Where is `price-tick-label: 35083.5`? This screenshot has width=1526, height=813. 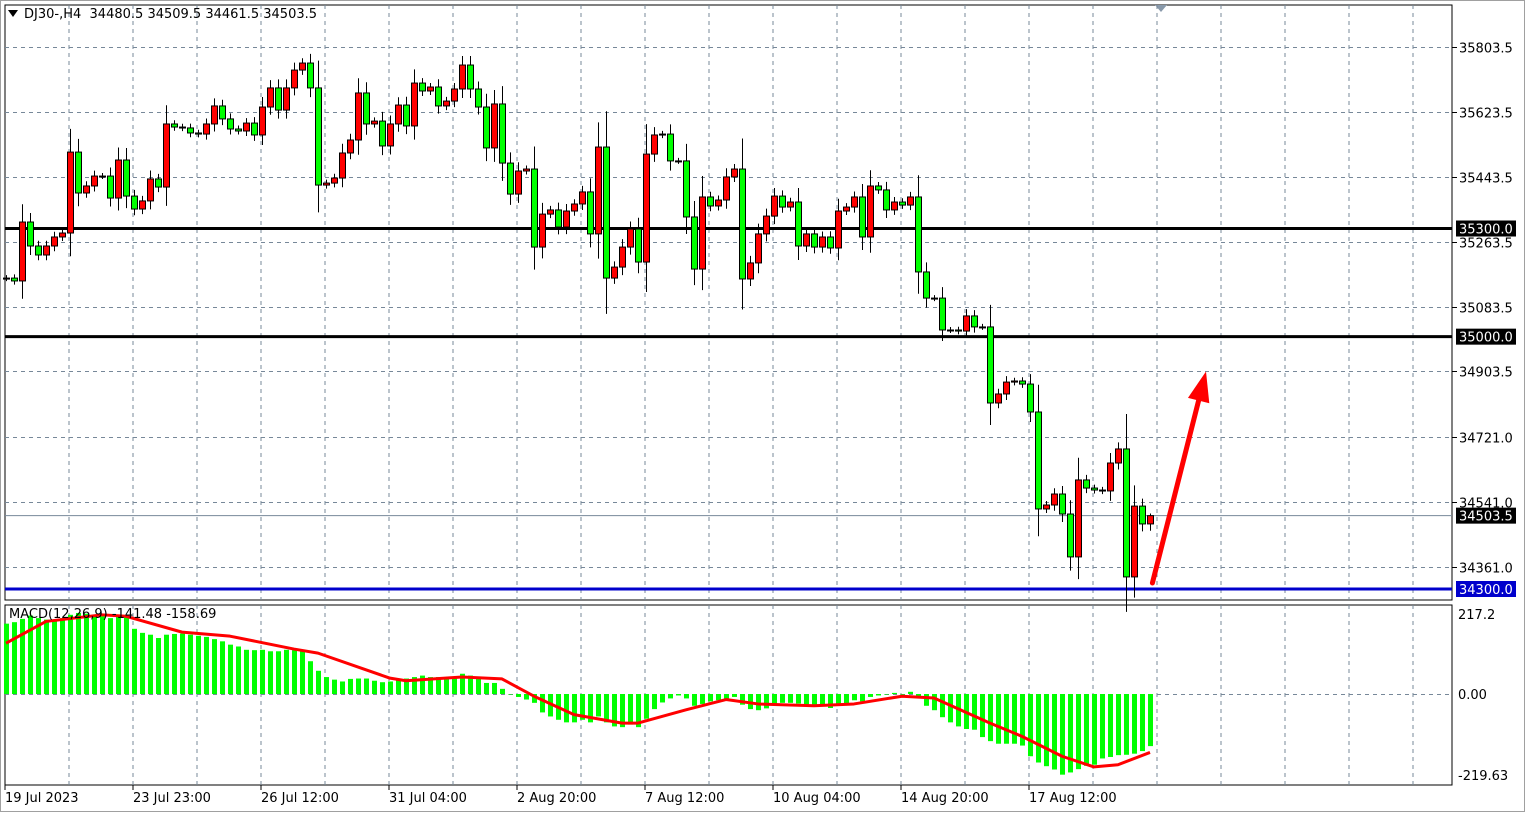
price-tick-label: 35083.5 is located at coordinates (1486, 309).